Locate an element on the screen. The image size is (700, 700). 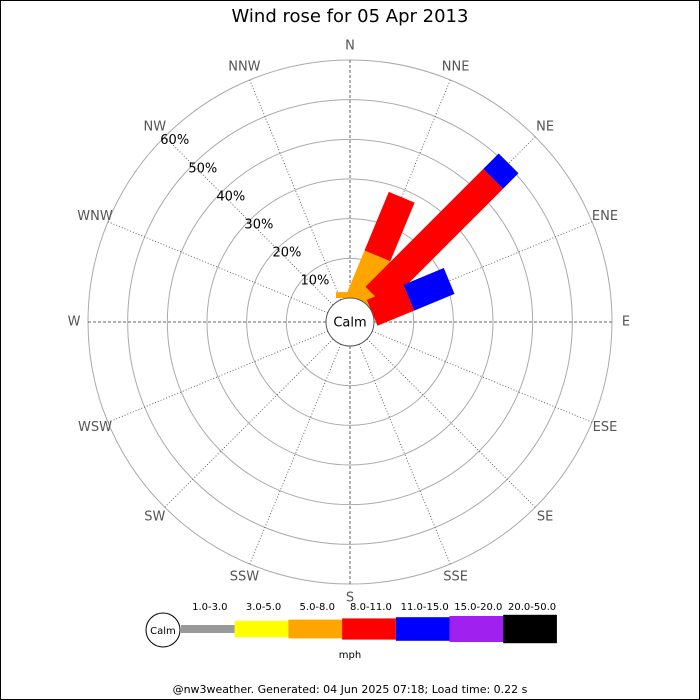
direction-label: NW is located at coordinates (155, 126).